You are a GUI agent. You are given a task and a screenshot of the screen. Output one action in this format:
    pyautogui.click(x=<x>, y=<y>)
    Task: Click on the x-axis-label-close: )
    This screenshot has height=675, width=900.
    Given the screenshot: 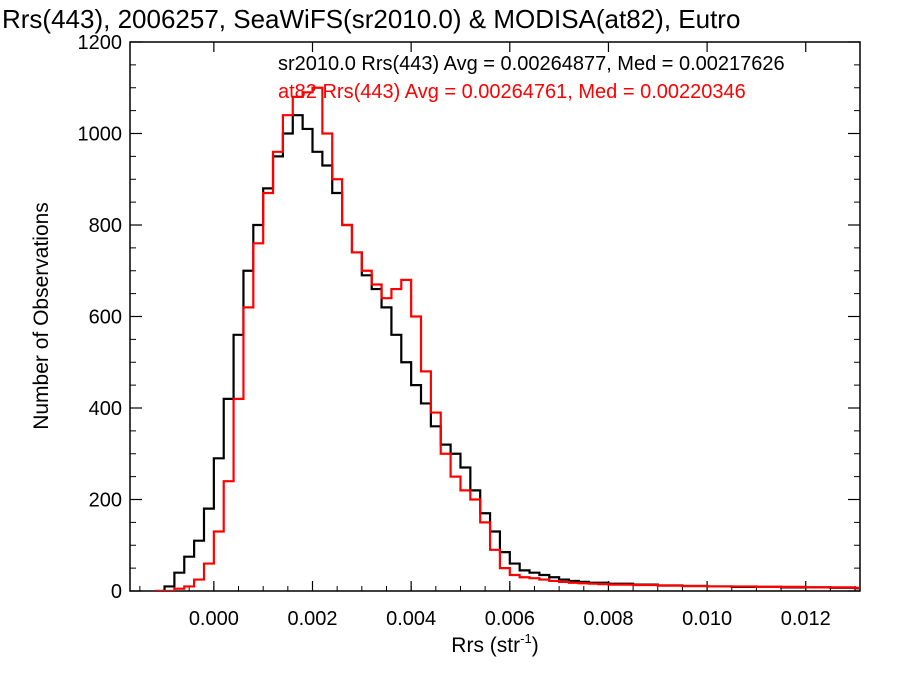 What is the action you would take?
    pyautogui.click(x=535, y=645)
    